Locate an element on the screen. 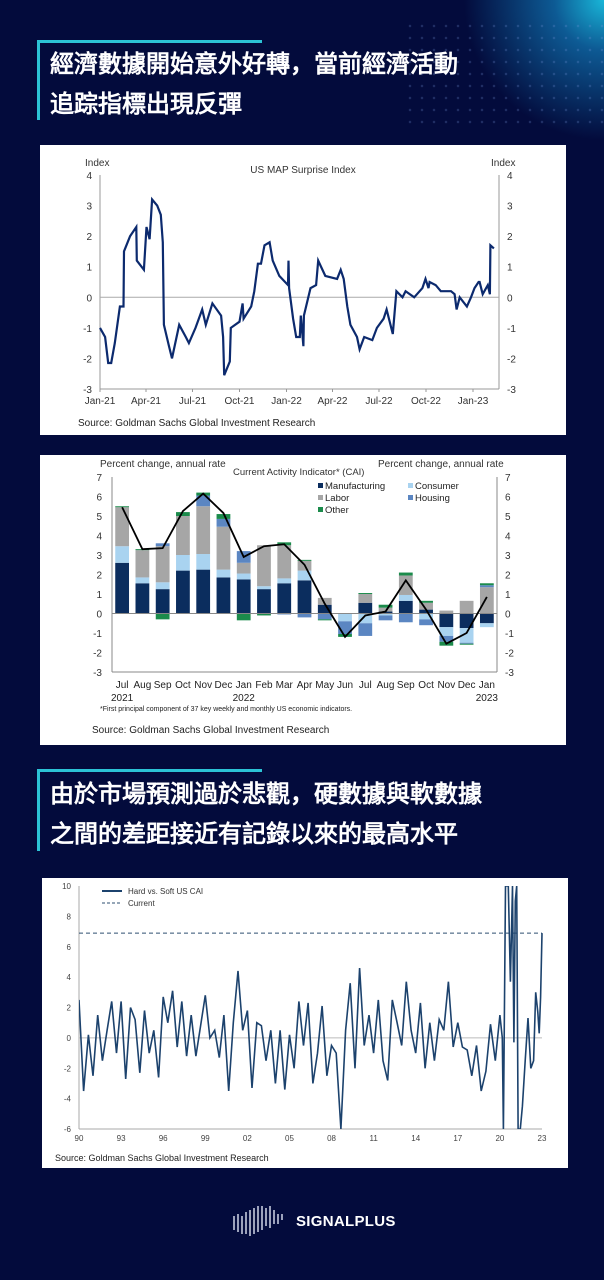  y-tick-label-right: 1 is located at coordinates (508, 595).